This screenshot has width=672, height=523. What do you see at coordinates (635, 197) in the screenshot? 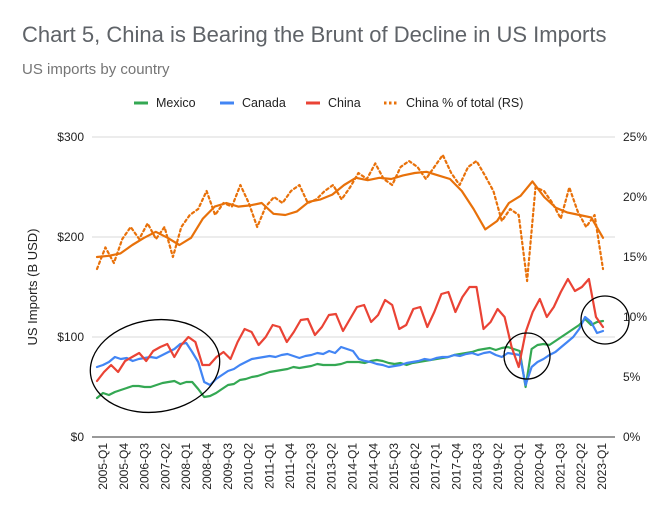
I see `y2-tick-label: 20%` at bounding box center [635, 197].